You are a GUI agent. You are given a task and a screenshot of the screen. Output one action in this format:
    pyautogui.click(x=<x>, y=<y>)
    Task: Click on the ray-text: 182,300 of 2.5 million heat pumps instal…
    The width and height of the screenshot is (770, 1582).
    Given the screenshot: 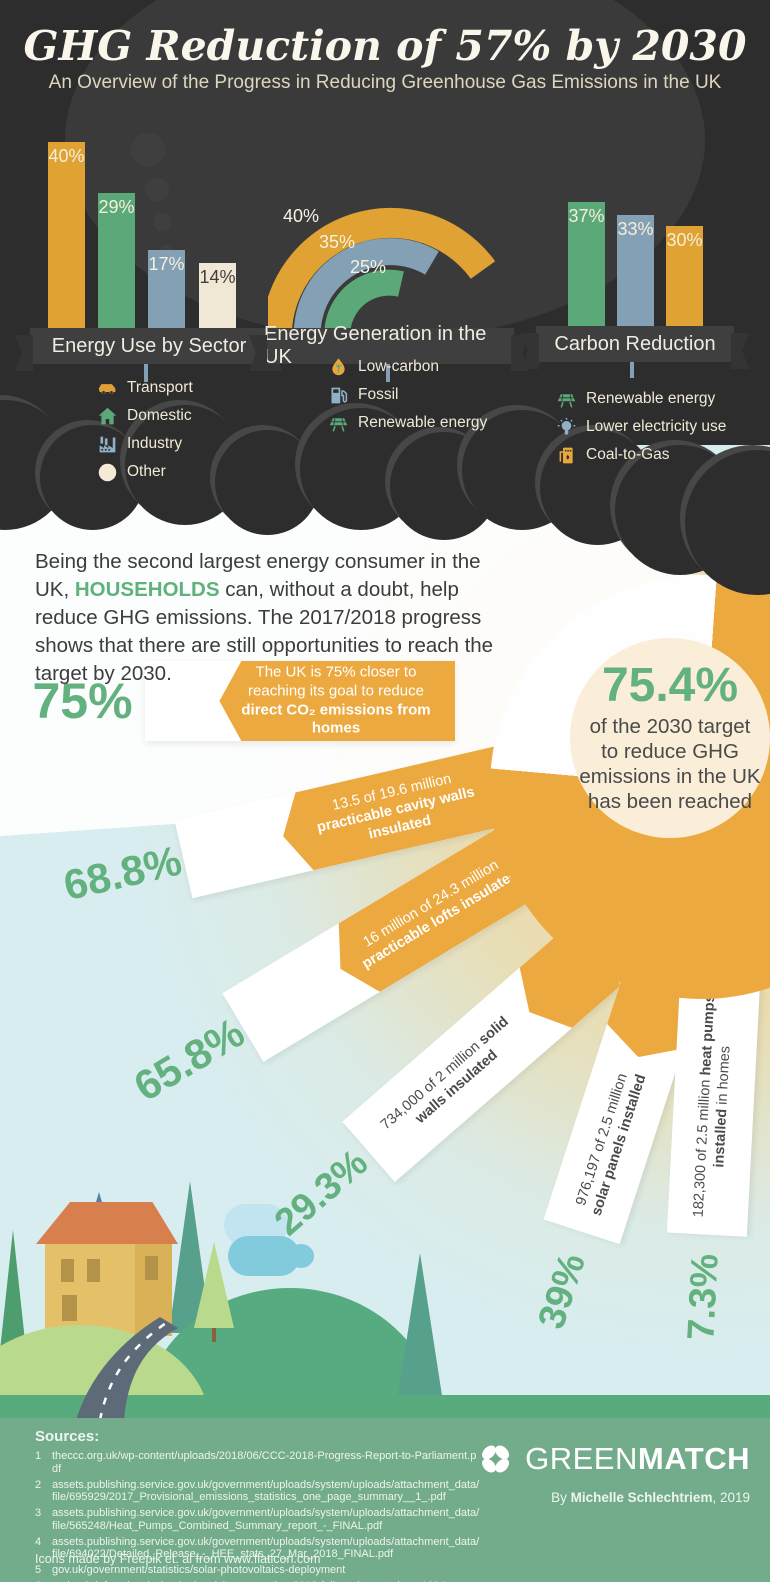 What is the action you would take?
    pyautogui.click(x=714, y=1106)
    